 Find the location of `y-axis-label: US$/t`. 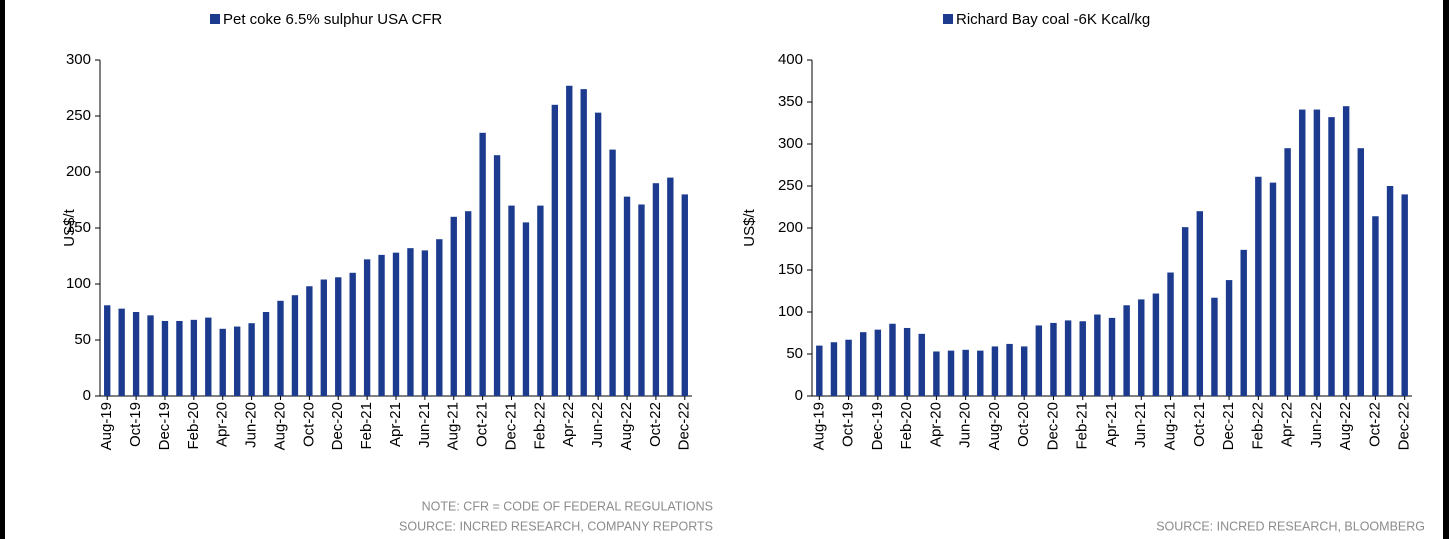

y-axis-label: US$/t is located at coordinates (69, 227).